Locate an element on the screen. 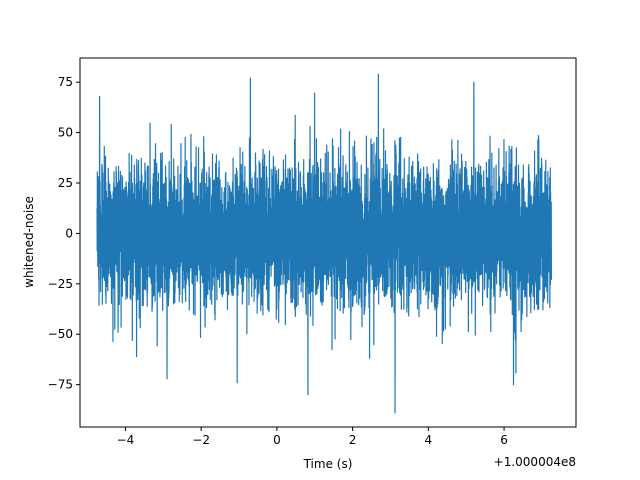  x-tick-label: 6 is located at coordinates (504, 440).